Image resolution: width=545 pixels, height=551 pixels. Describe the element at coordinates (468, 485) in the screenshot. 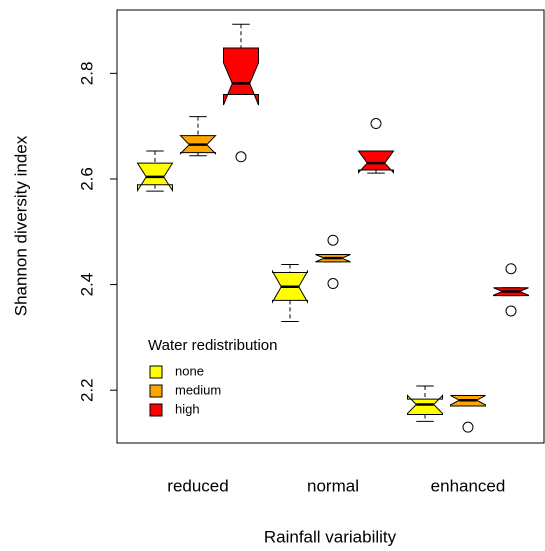

I see `x-tick-label: enhanced` at that location.